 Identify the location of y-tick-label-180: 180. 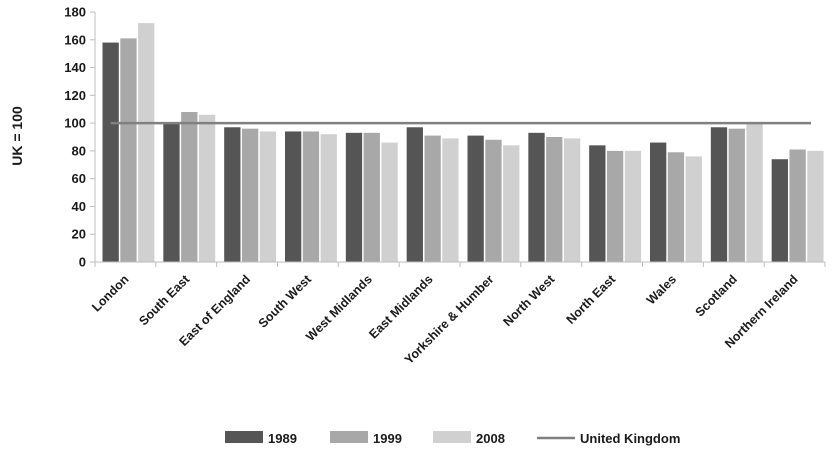
(75, 12).